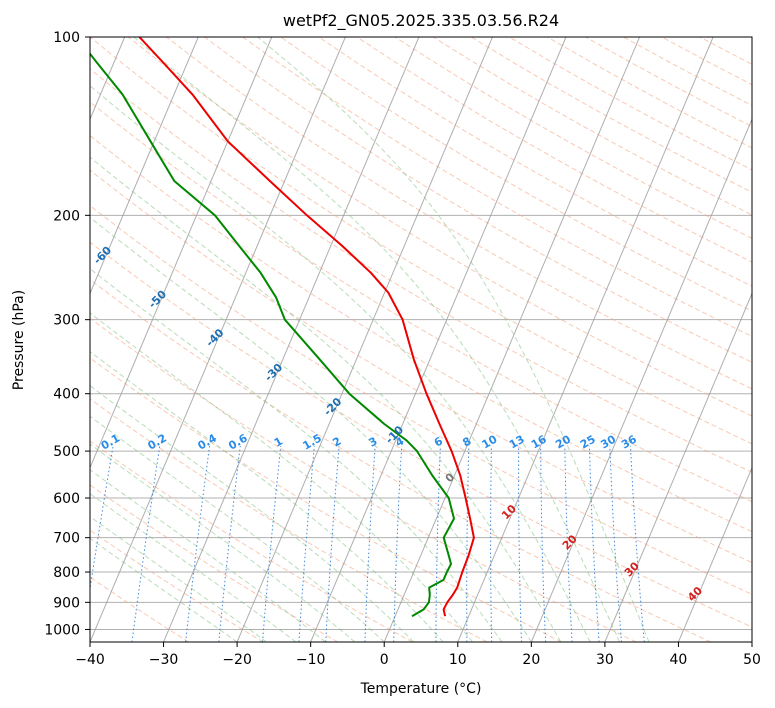 The height and width of the screenshot is (708, 775). Describe the element at coordinates (418, 655) in the screenshot. I see `x-axis: −40 −30 −20 −10 0 10 20 30 40 50` at that location.